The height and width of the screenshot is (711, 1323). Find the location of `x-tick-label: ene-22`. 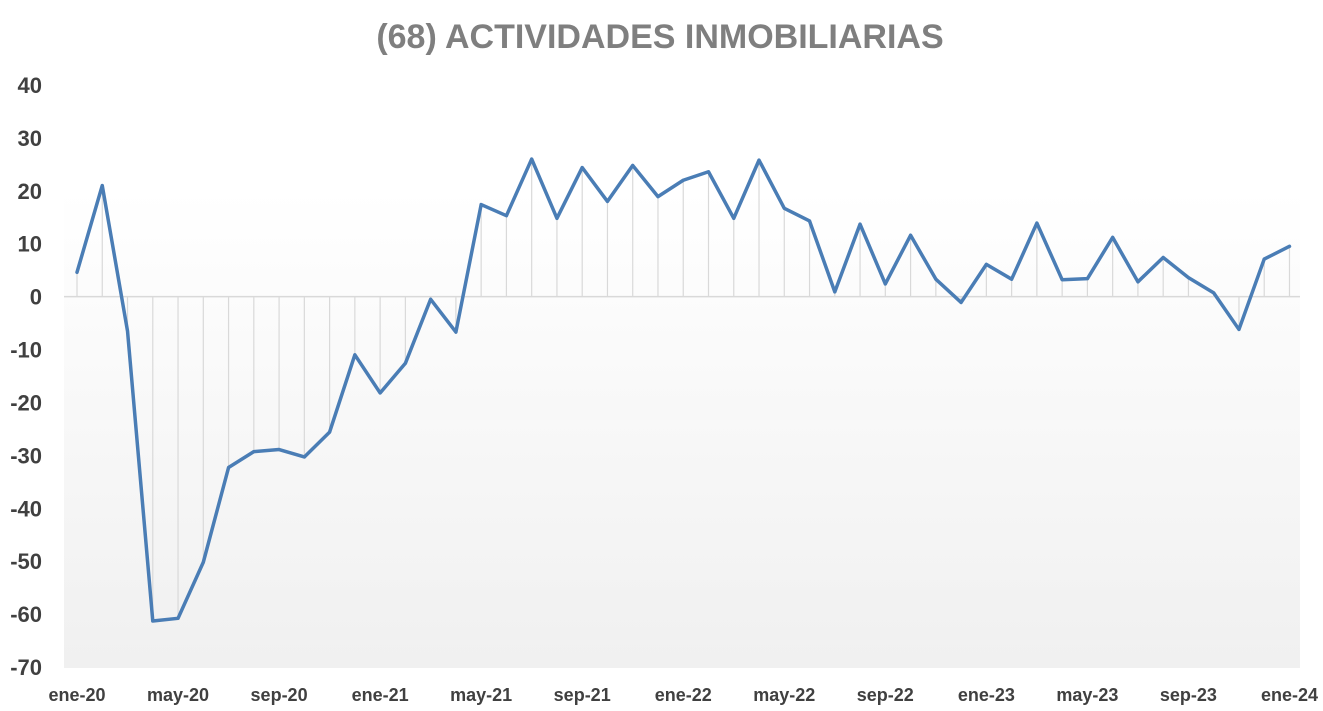

x-tick-label: ene-22 is located at coordinates (683, 695).